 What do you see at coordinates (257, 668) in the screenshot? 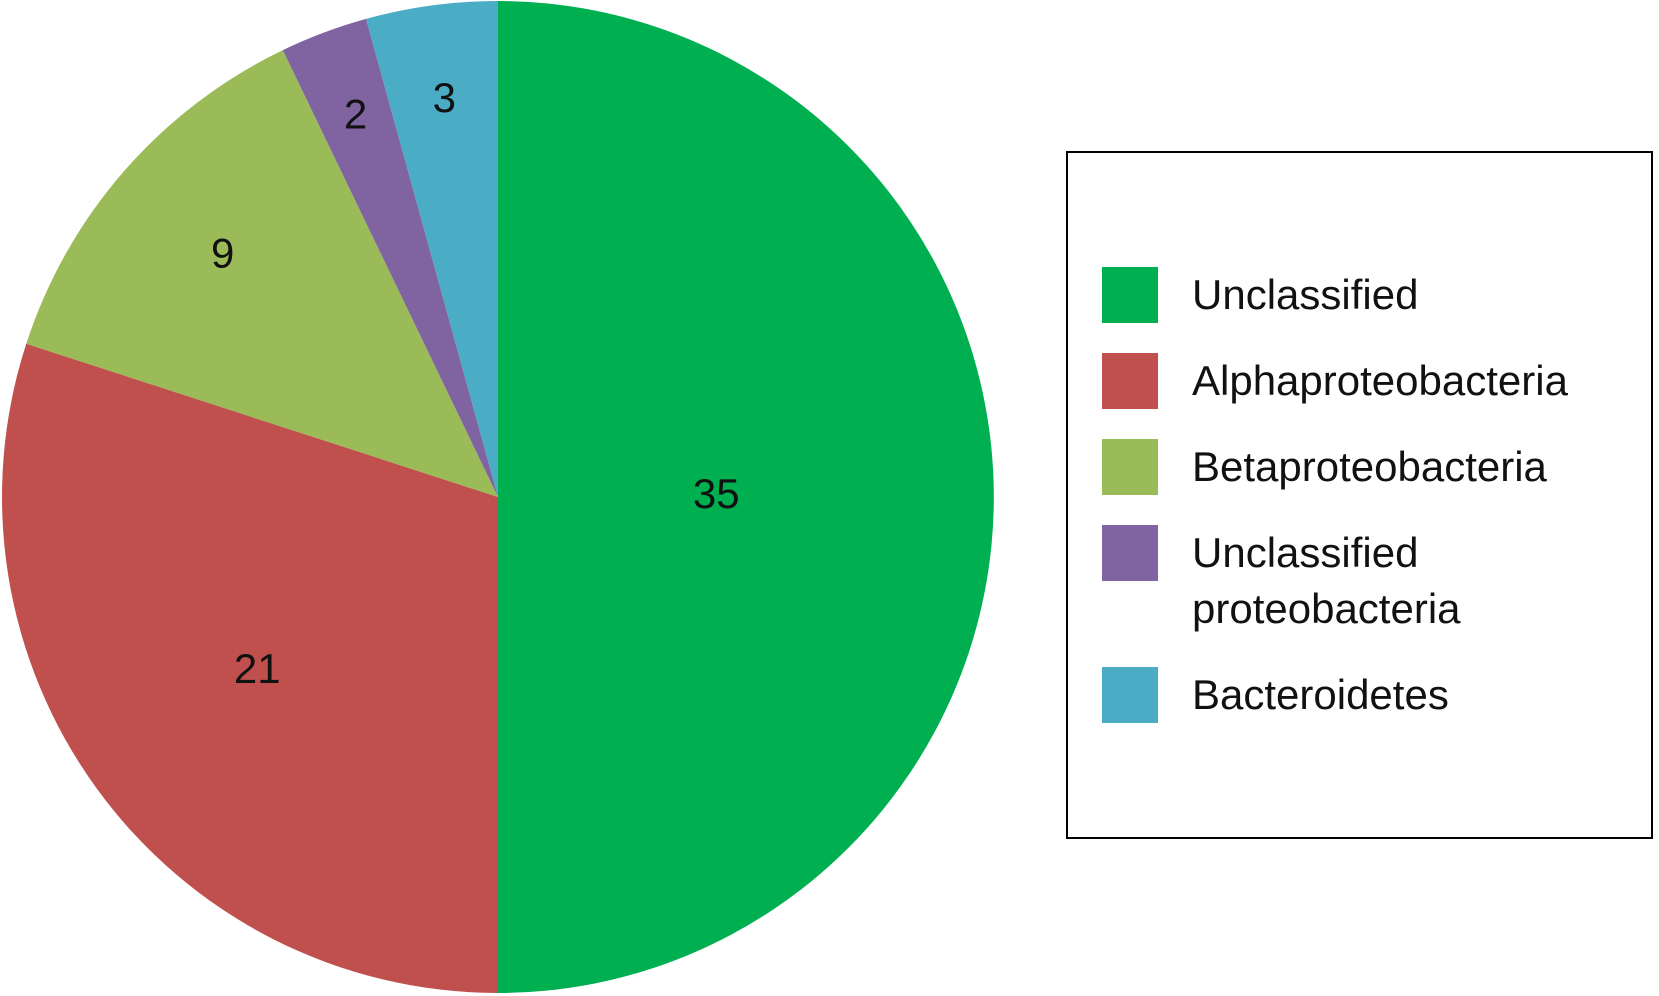
I see `data-label: 21` at bounding box center [257, 668].